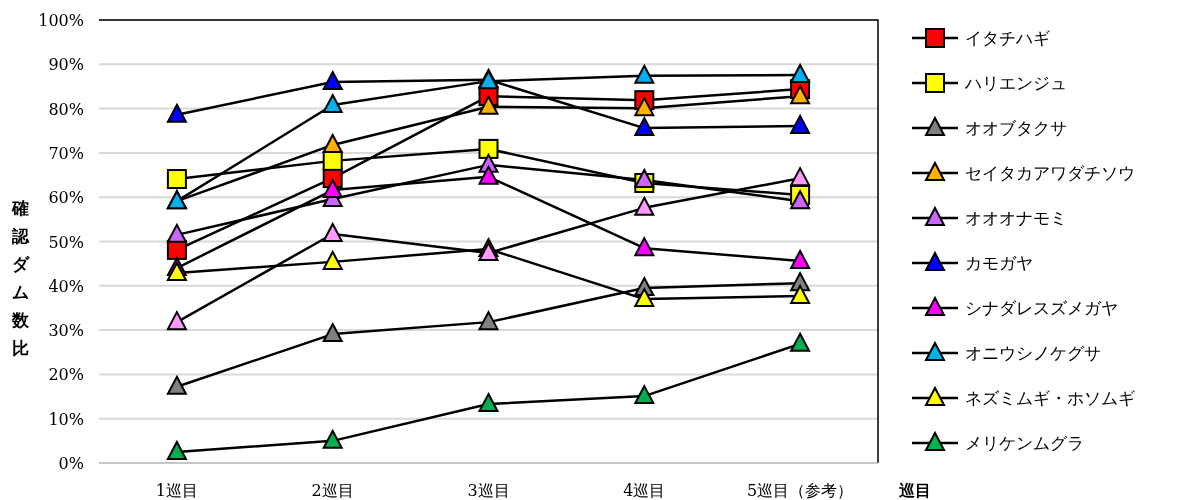  I want to click on y-tick-label: 50%, so click(66, 242).